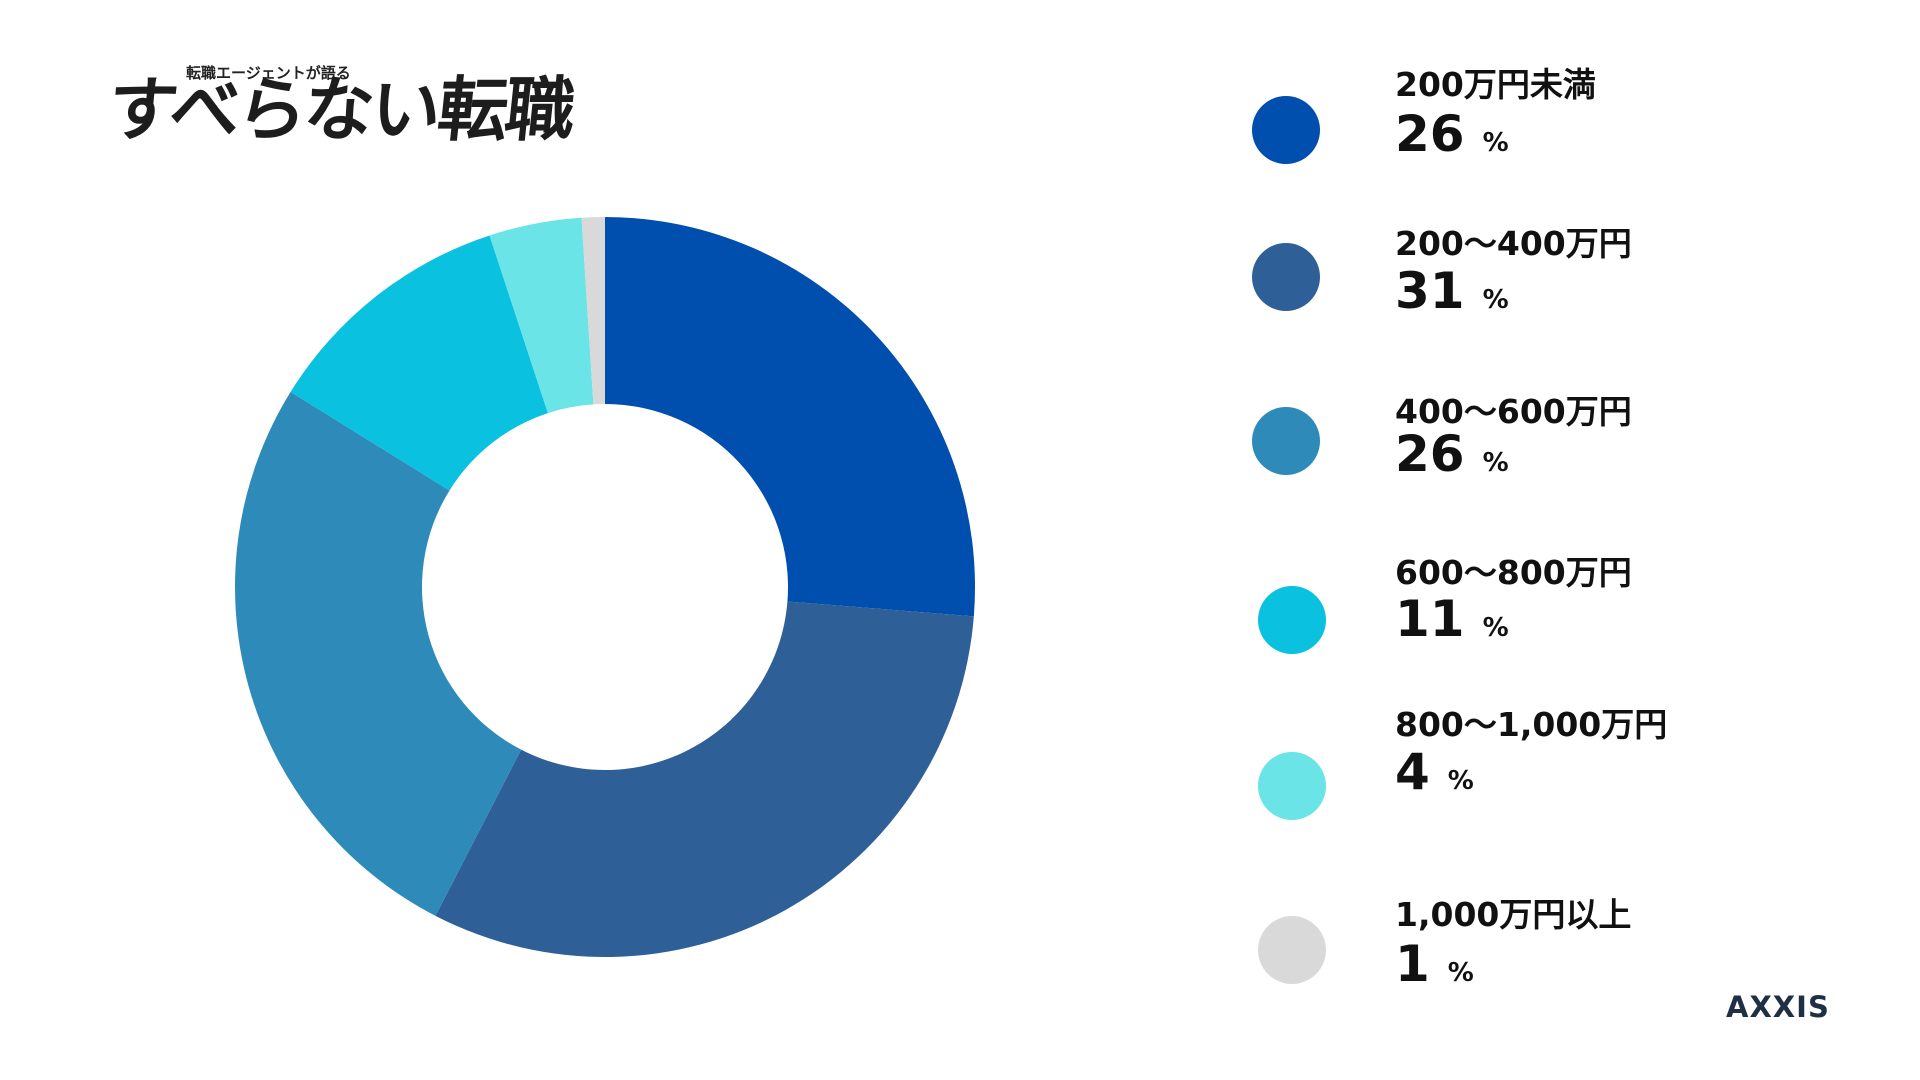 Image resolution: width=1920 pixels, height=1080 pixels. What do you see at coordinates (1531, 724) in the screenshot?
I see `legend-label-5: 800〜1,000万円` at bounding box center [1531, 724].